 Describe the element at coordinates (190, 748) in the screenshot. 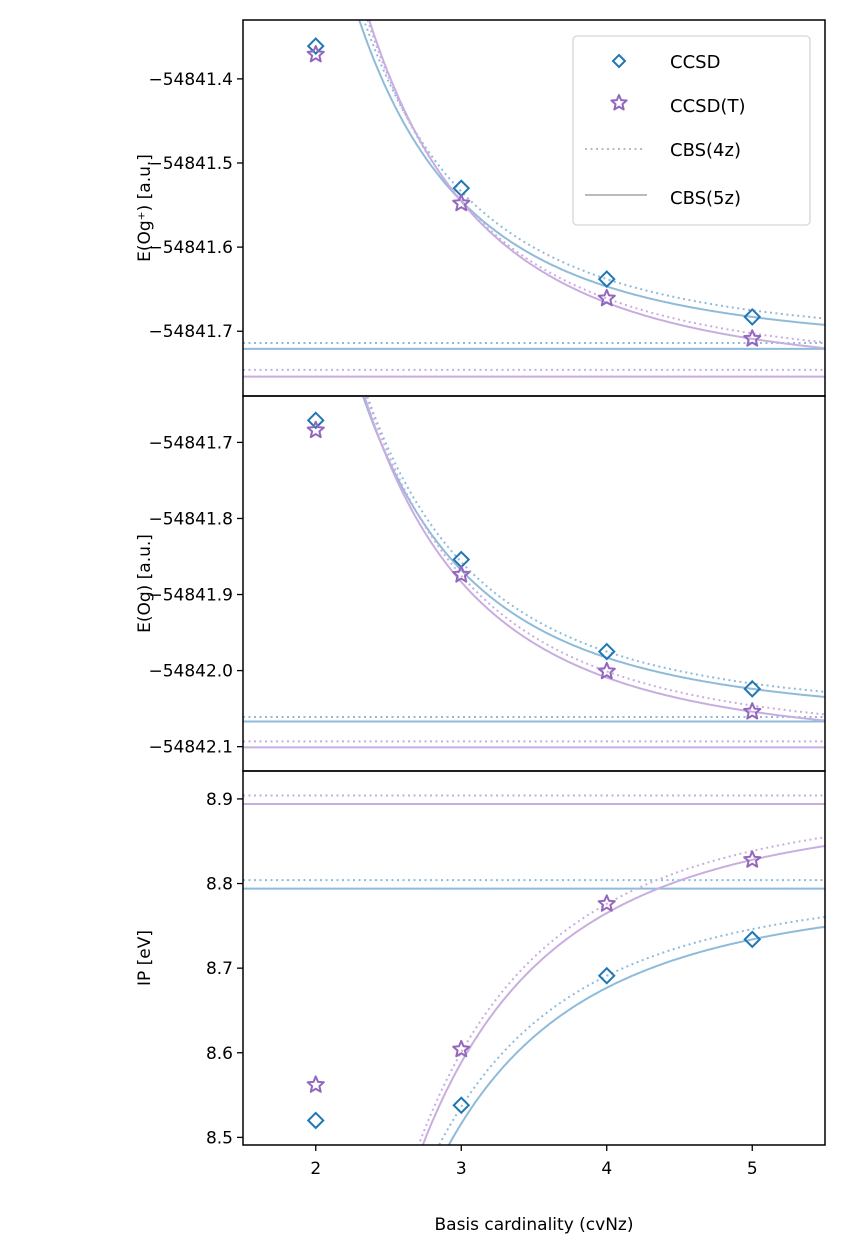

I see `y-tick-label: −54842.1` at that location.